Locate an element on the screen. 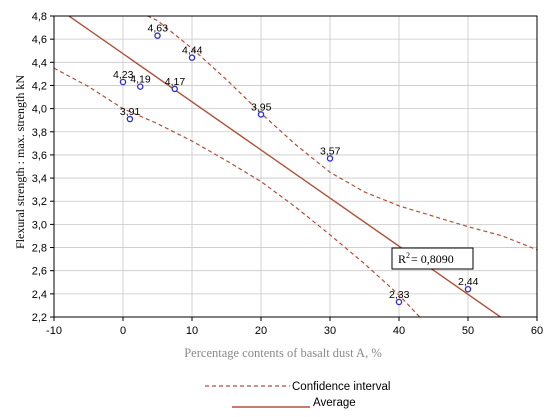 This screenshot has height=417, width=550. x-tick-label: 50 is located at coordinates (468, 331).